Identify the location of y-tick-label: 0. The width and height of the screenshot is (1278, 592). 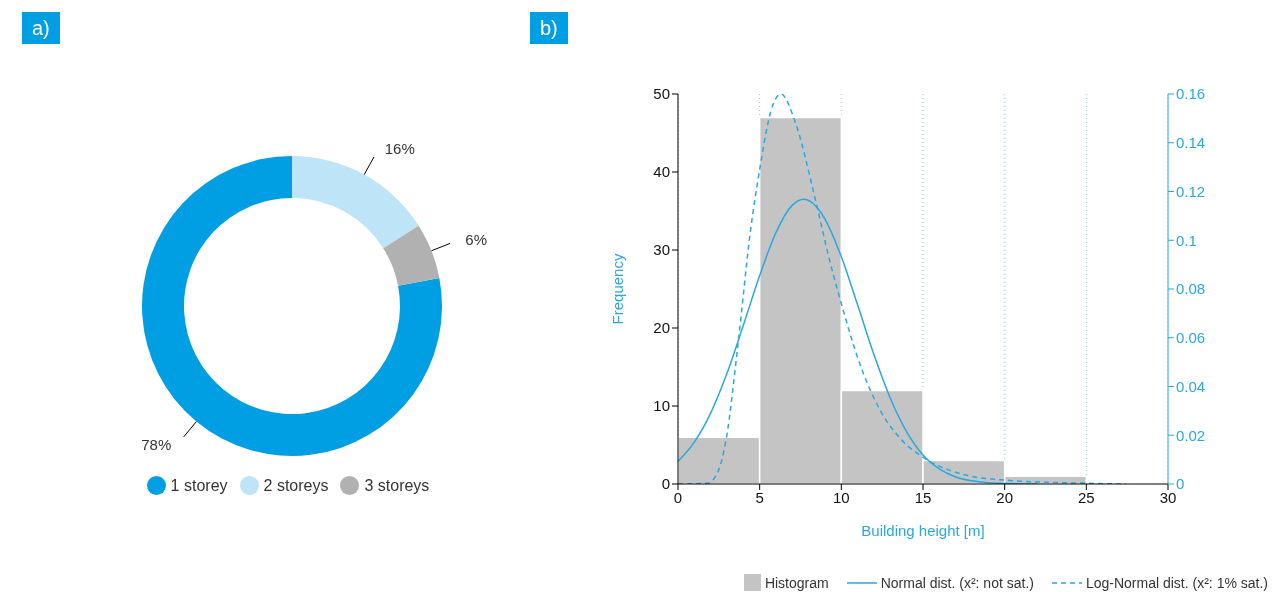
(665, 484).